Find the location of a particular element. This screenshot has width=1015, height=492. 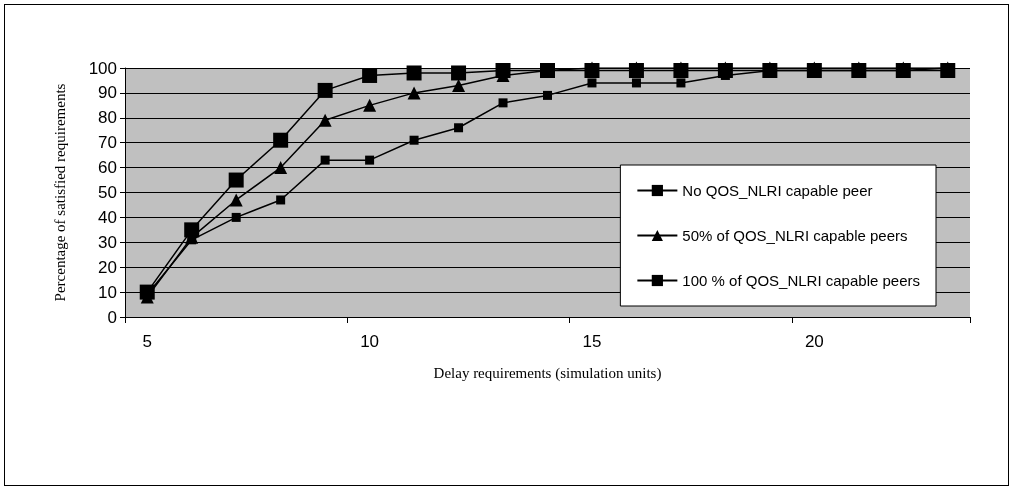

y-tick-label: 10 is located at coordinates (107, 292).